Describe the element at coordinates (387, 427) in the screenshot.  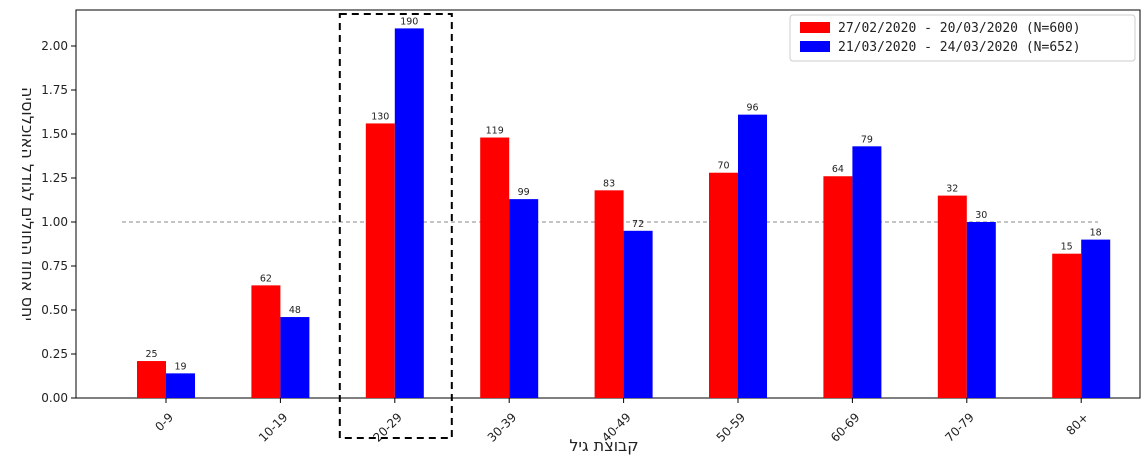
I see `x-tick-label: 20-29` at that location.